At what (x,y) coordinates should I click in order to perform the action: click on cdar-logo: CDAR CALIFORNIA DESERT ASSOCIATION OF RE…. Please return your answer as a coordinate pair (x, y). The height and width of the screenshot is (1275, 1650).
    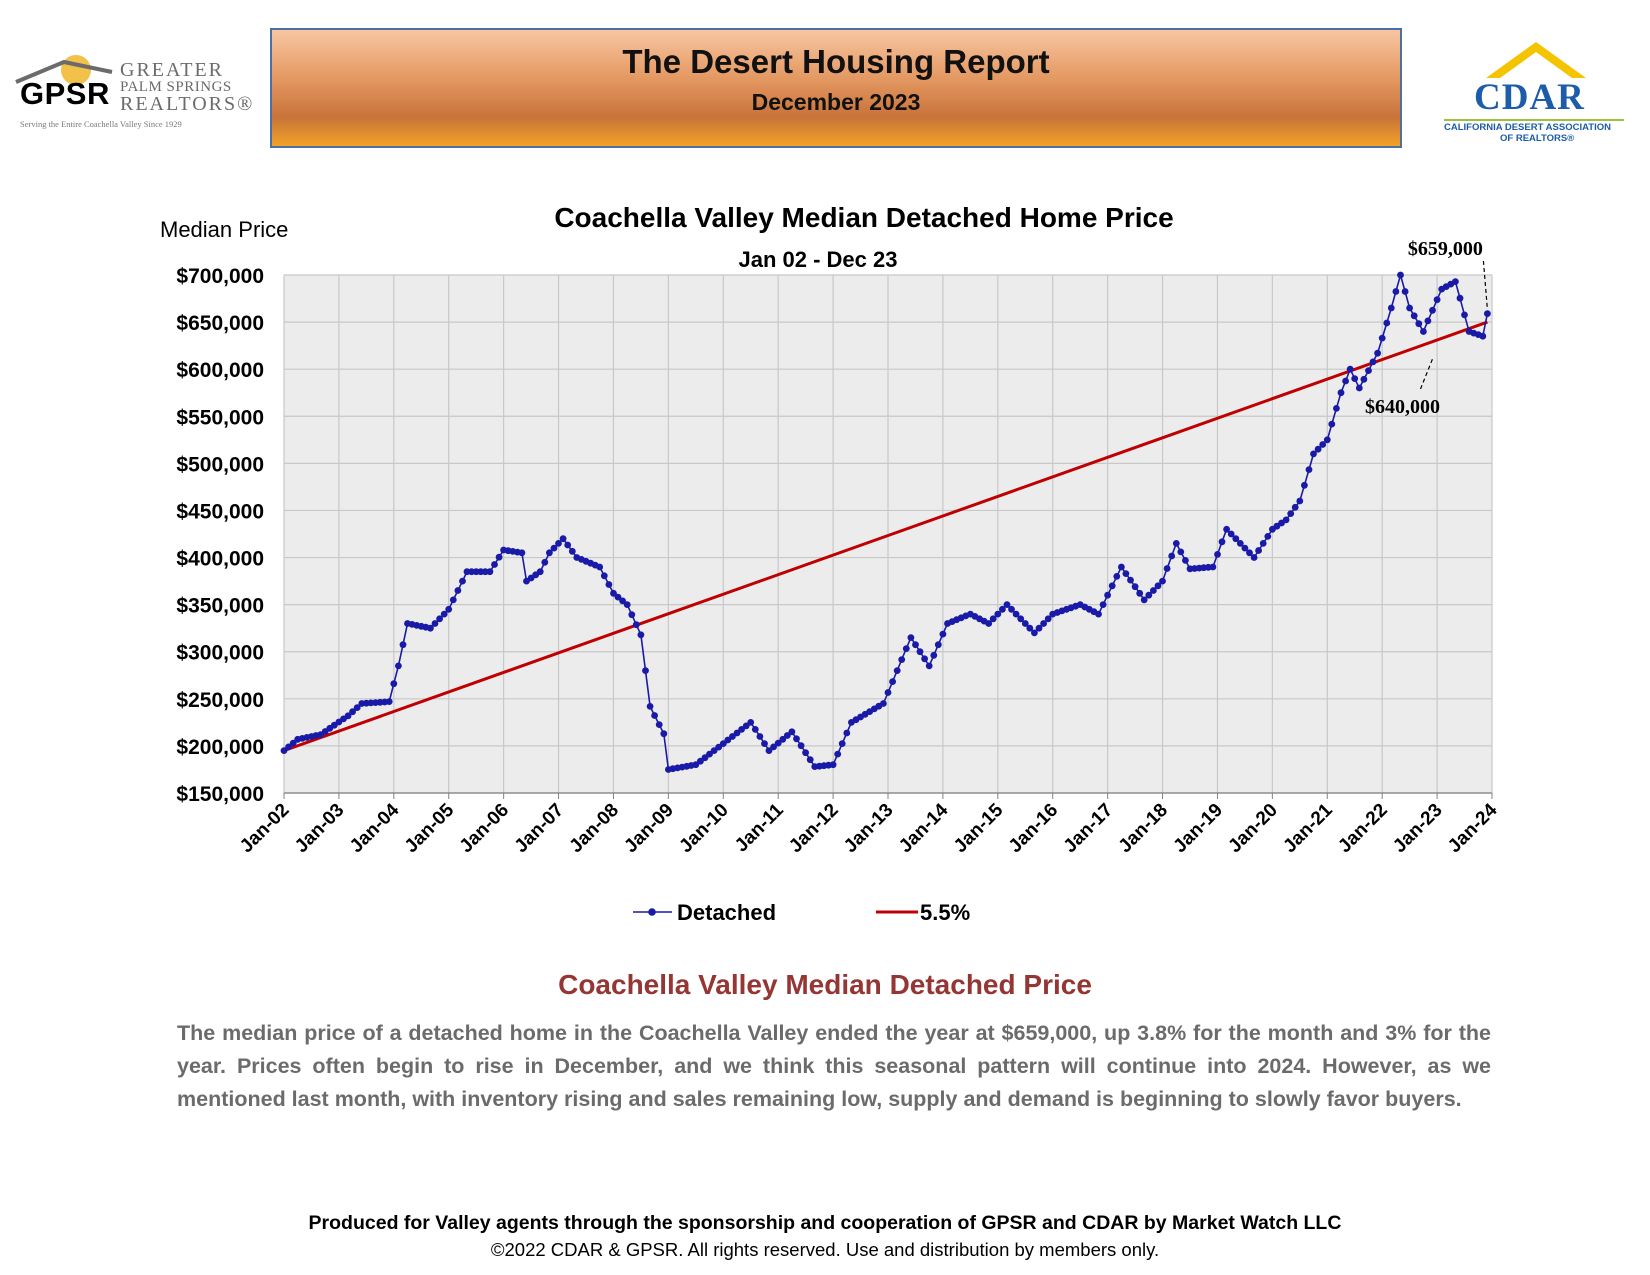
    Looking at the image, I should click on (1536, 95).